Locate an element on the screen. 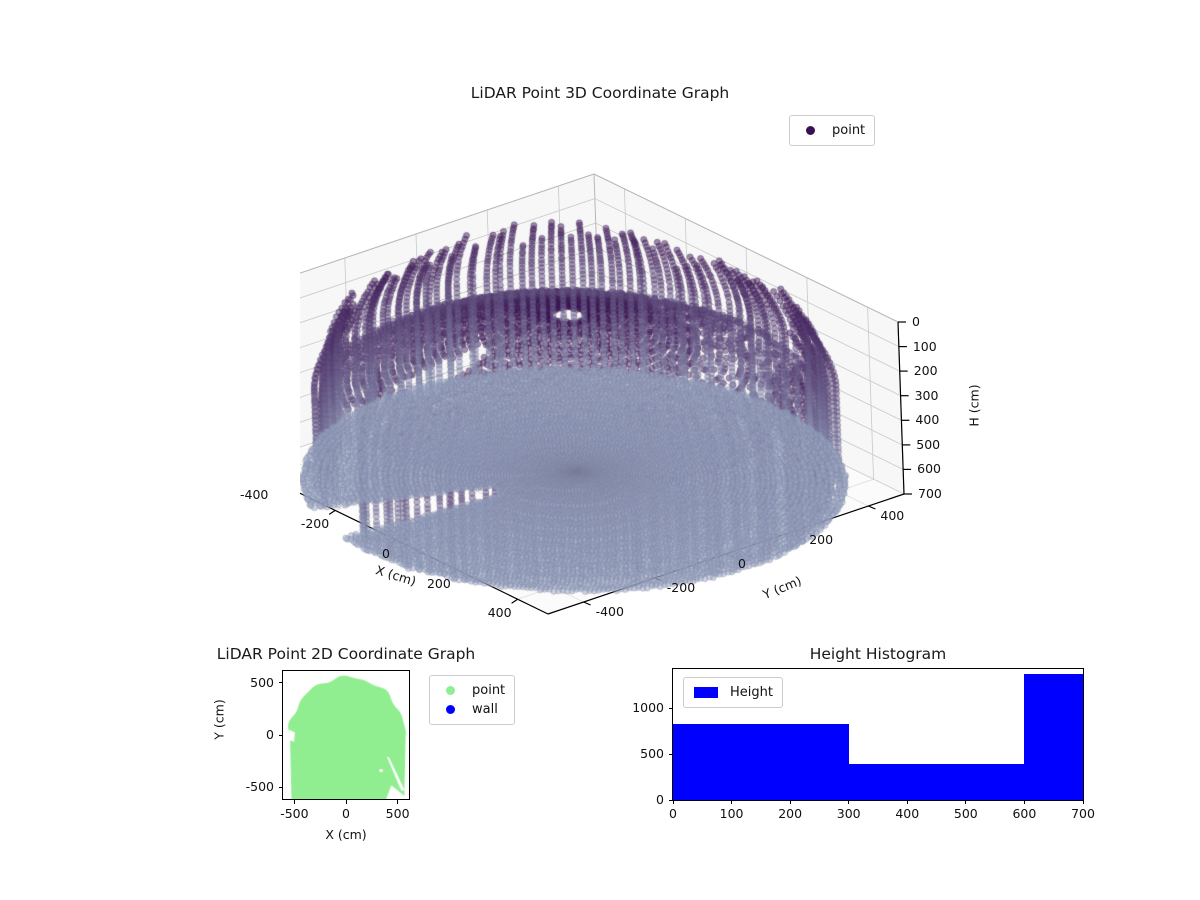  scatter3d-ztick: 0 is located at coordinates (916, 321).